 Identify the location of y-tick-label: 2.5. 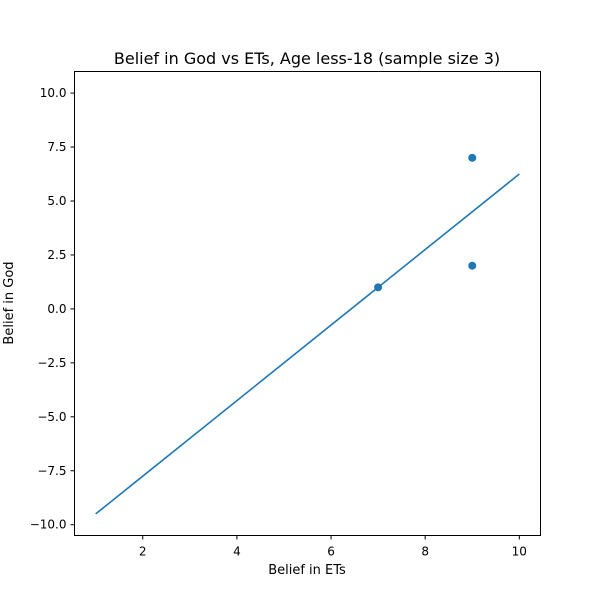
(56, 255).